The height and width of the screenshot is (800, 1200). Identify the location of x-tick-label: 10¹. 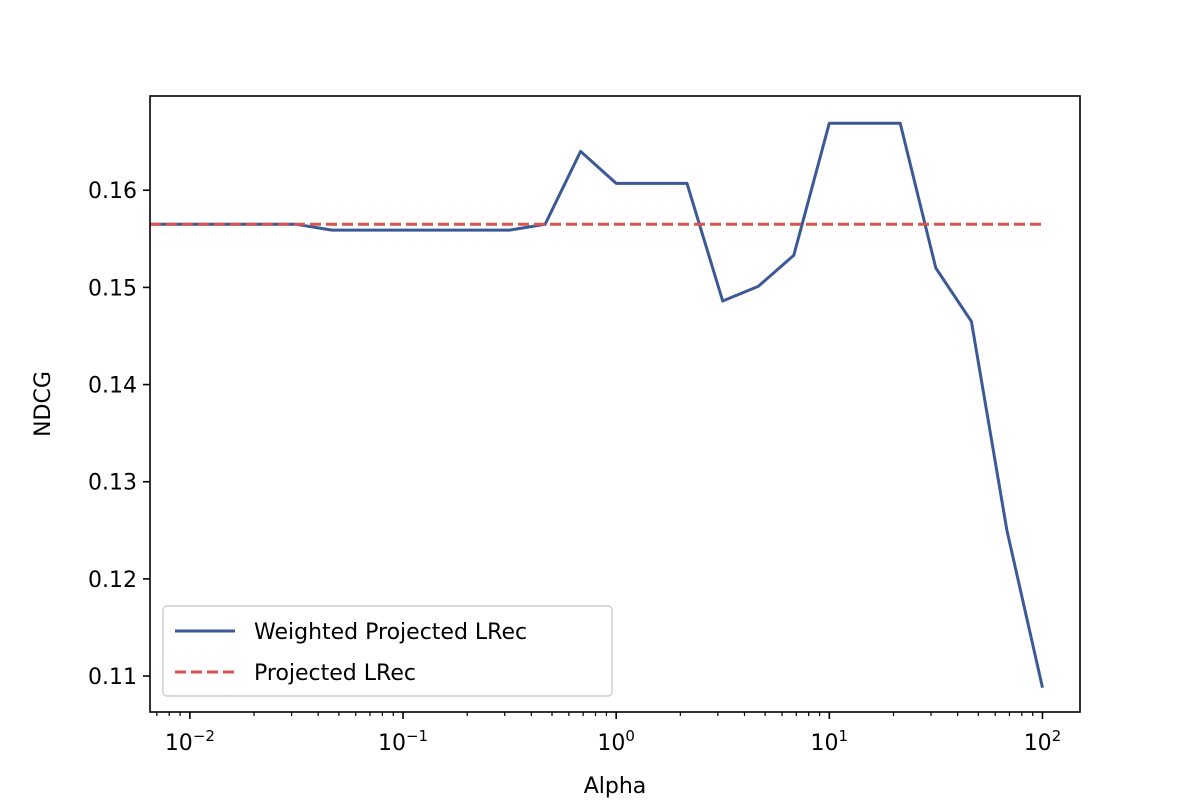
(830, 741).